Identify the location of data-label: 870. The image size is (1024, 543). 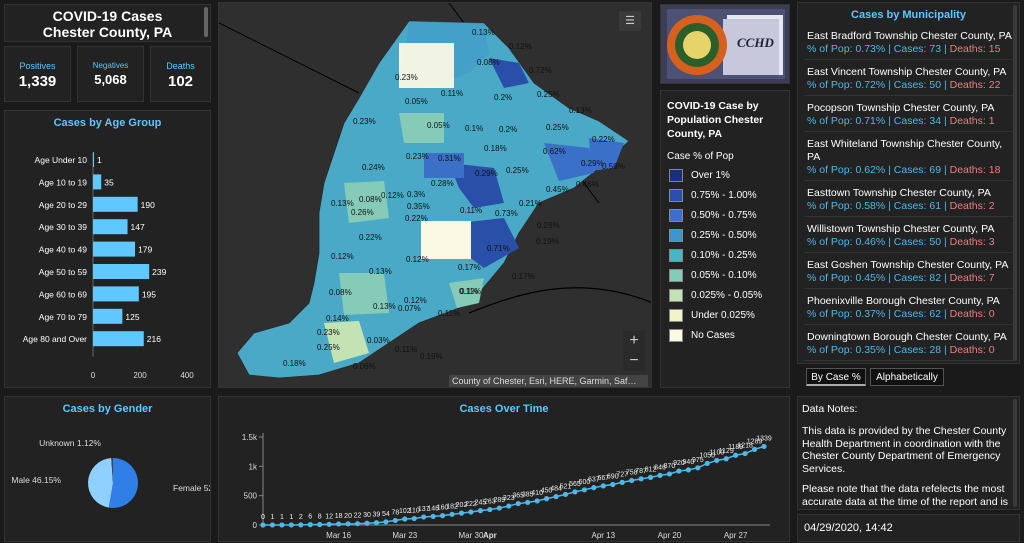
(670, 466).